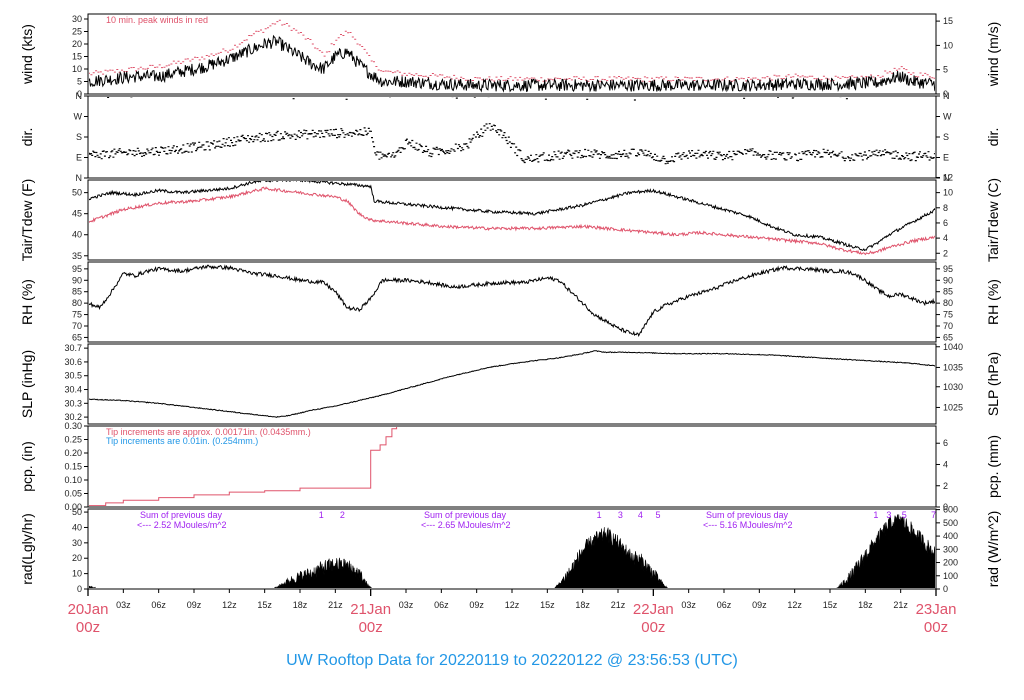 The image size is (1024, 700). What do you see at coordinates (77, 19) in the screenshot?
I see `left-tick-label: 30` at bounding box center [77, 19].